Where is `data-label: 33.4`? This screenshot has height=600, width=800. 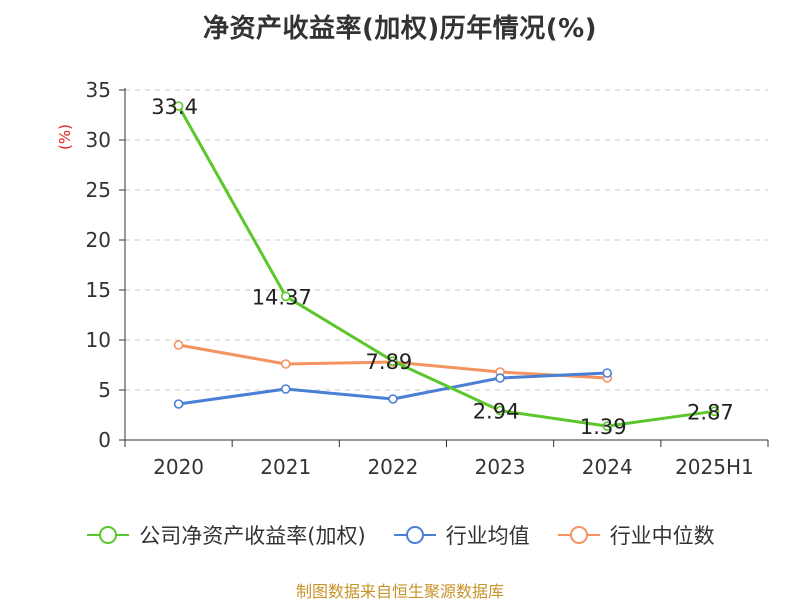
data-label: 33.4 is located at coordinates (174, 107).